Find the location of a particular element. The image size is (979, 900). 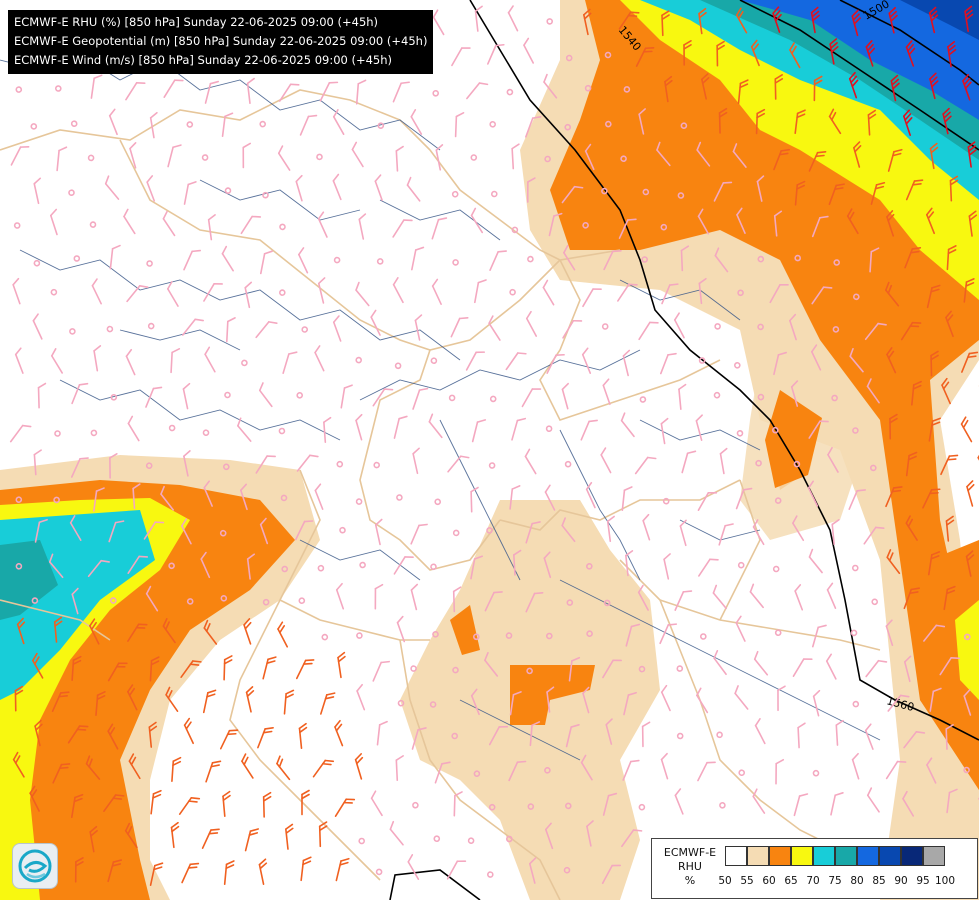

legend-tick-label: 90 is located at coordinates (901, 881).